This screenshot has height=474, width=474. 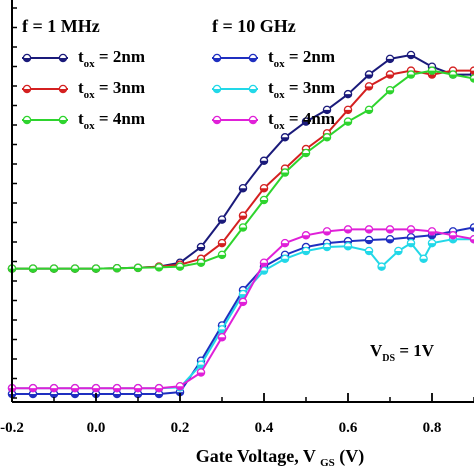 I want to click on x-tick-label: -0.2, so click(x=12, y=428).